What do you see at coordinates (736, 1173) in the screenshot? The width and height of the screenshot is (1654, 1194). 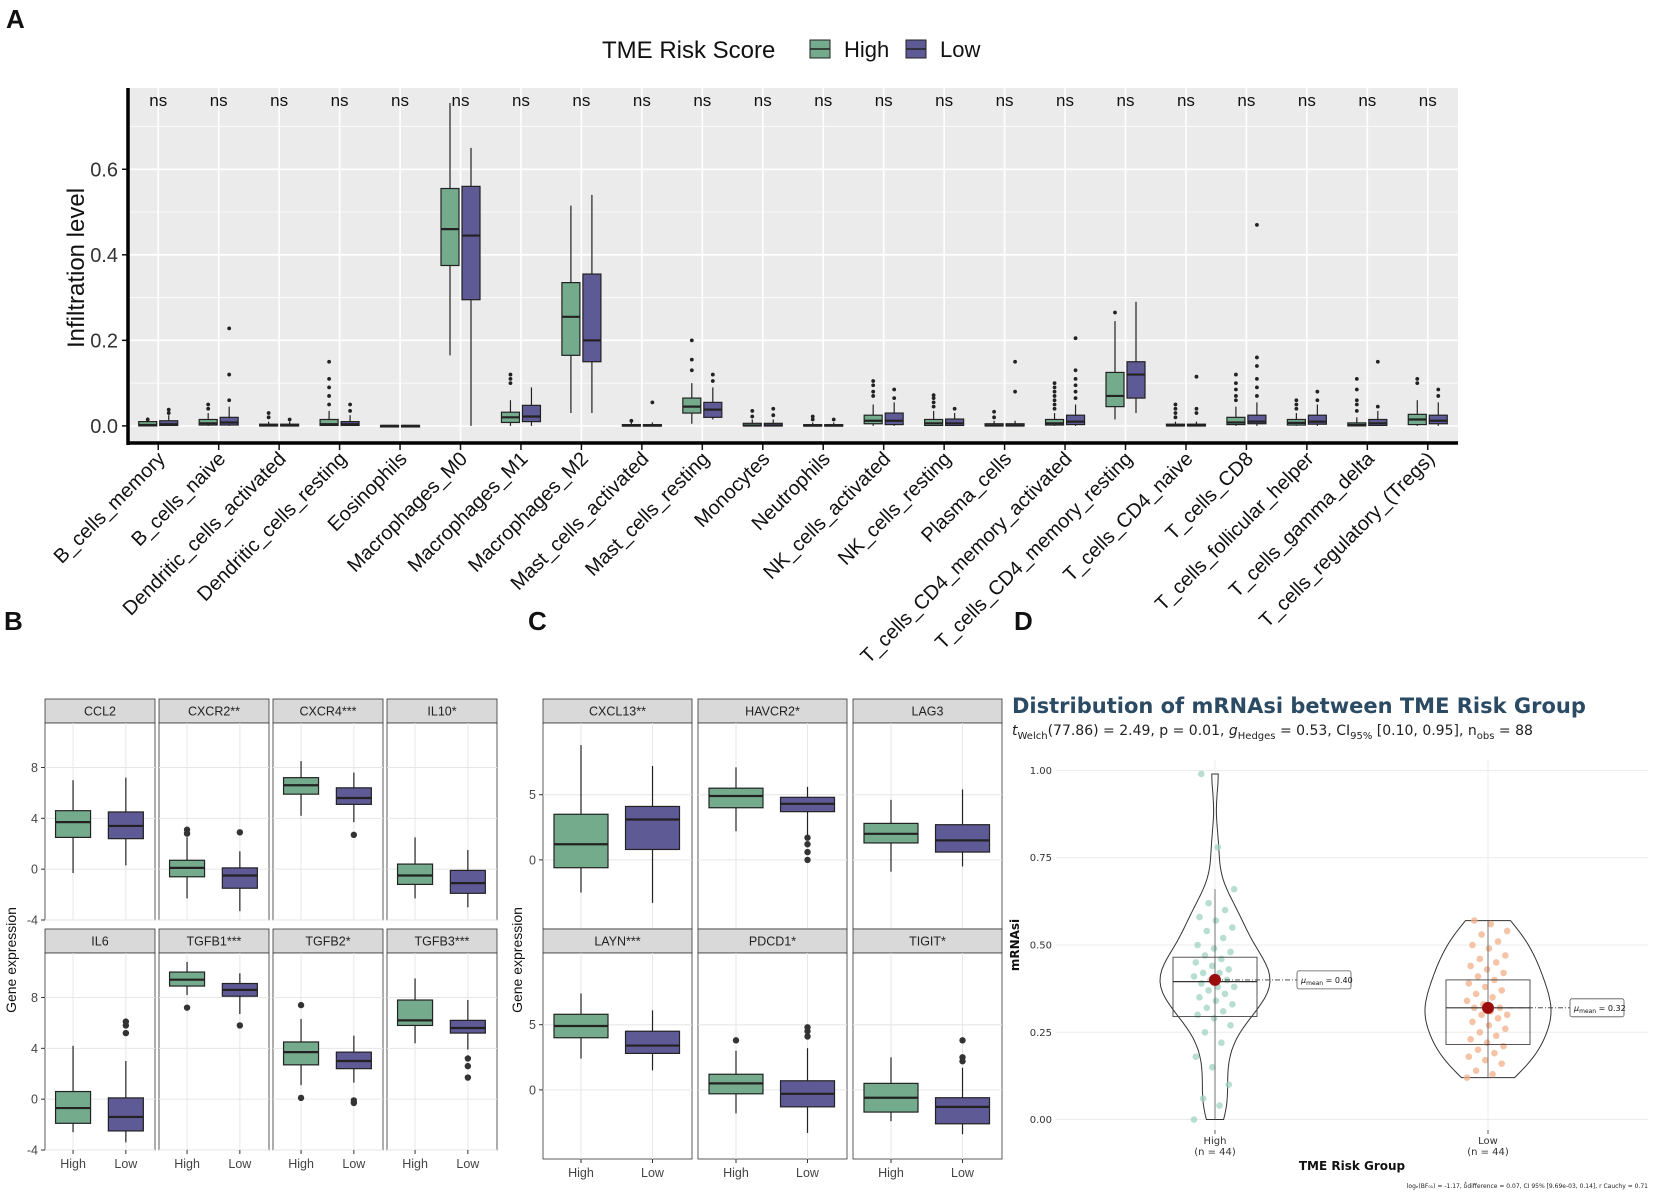 I see `panelC-facet-4-xtick-label: High` at bounding box center [736, 1173].